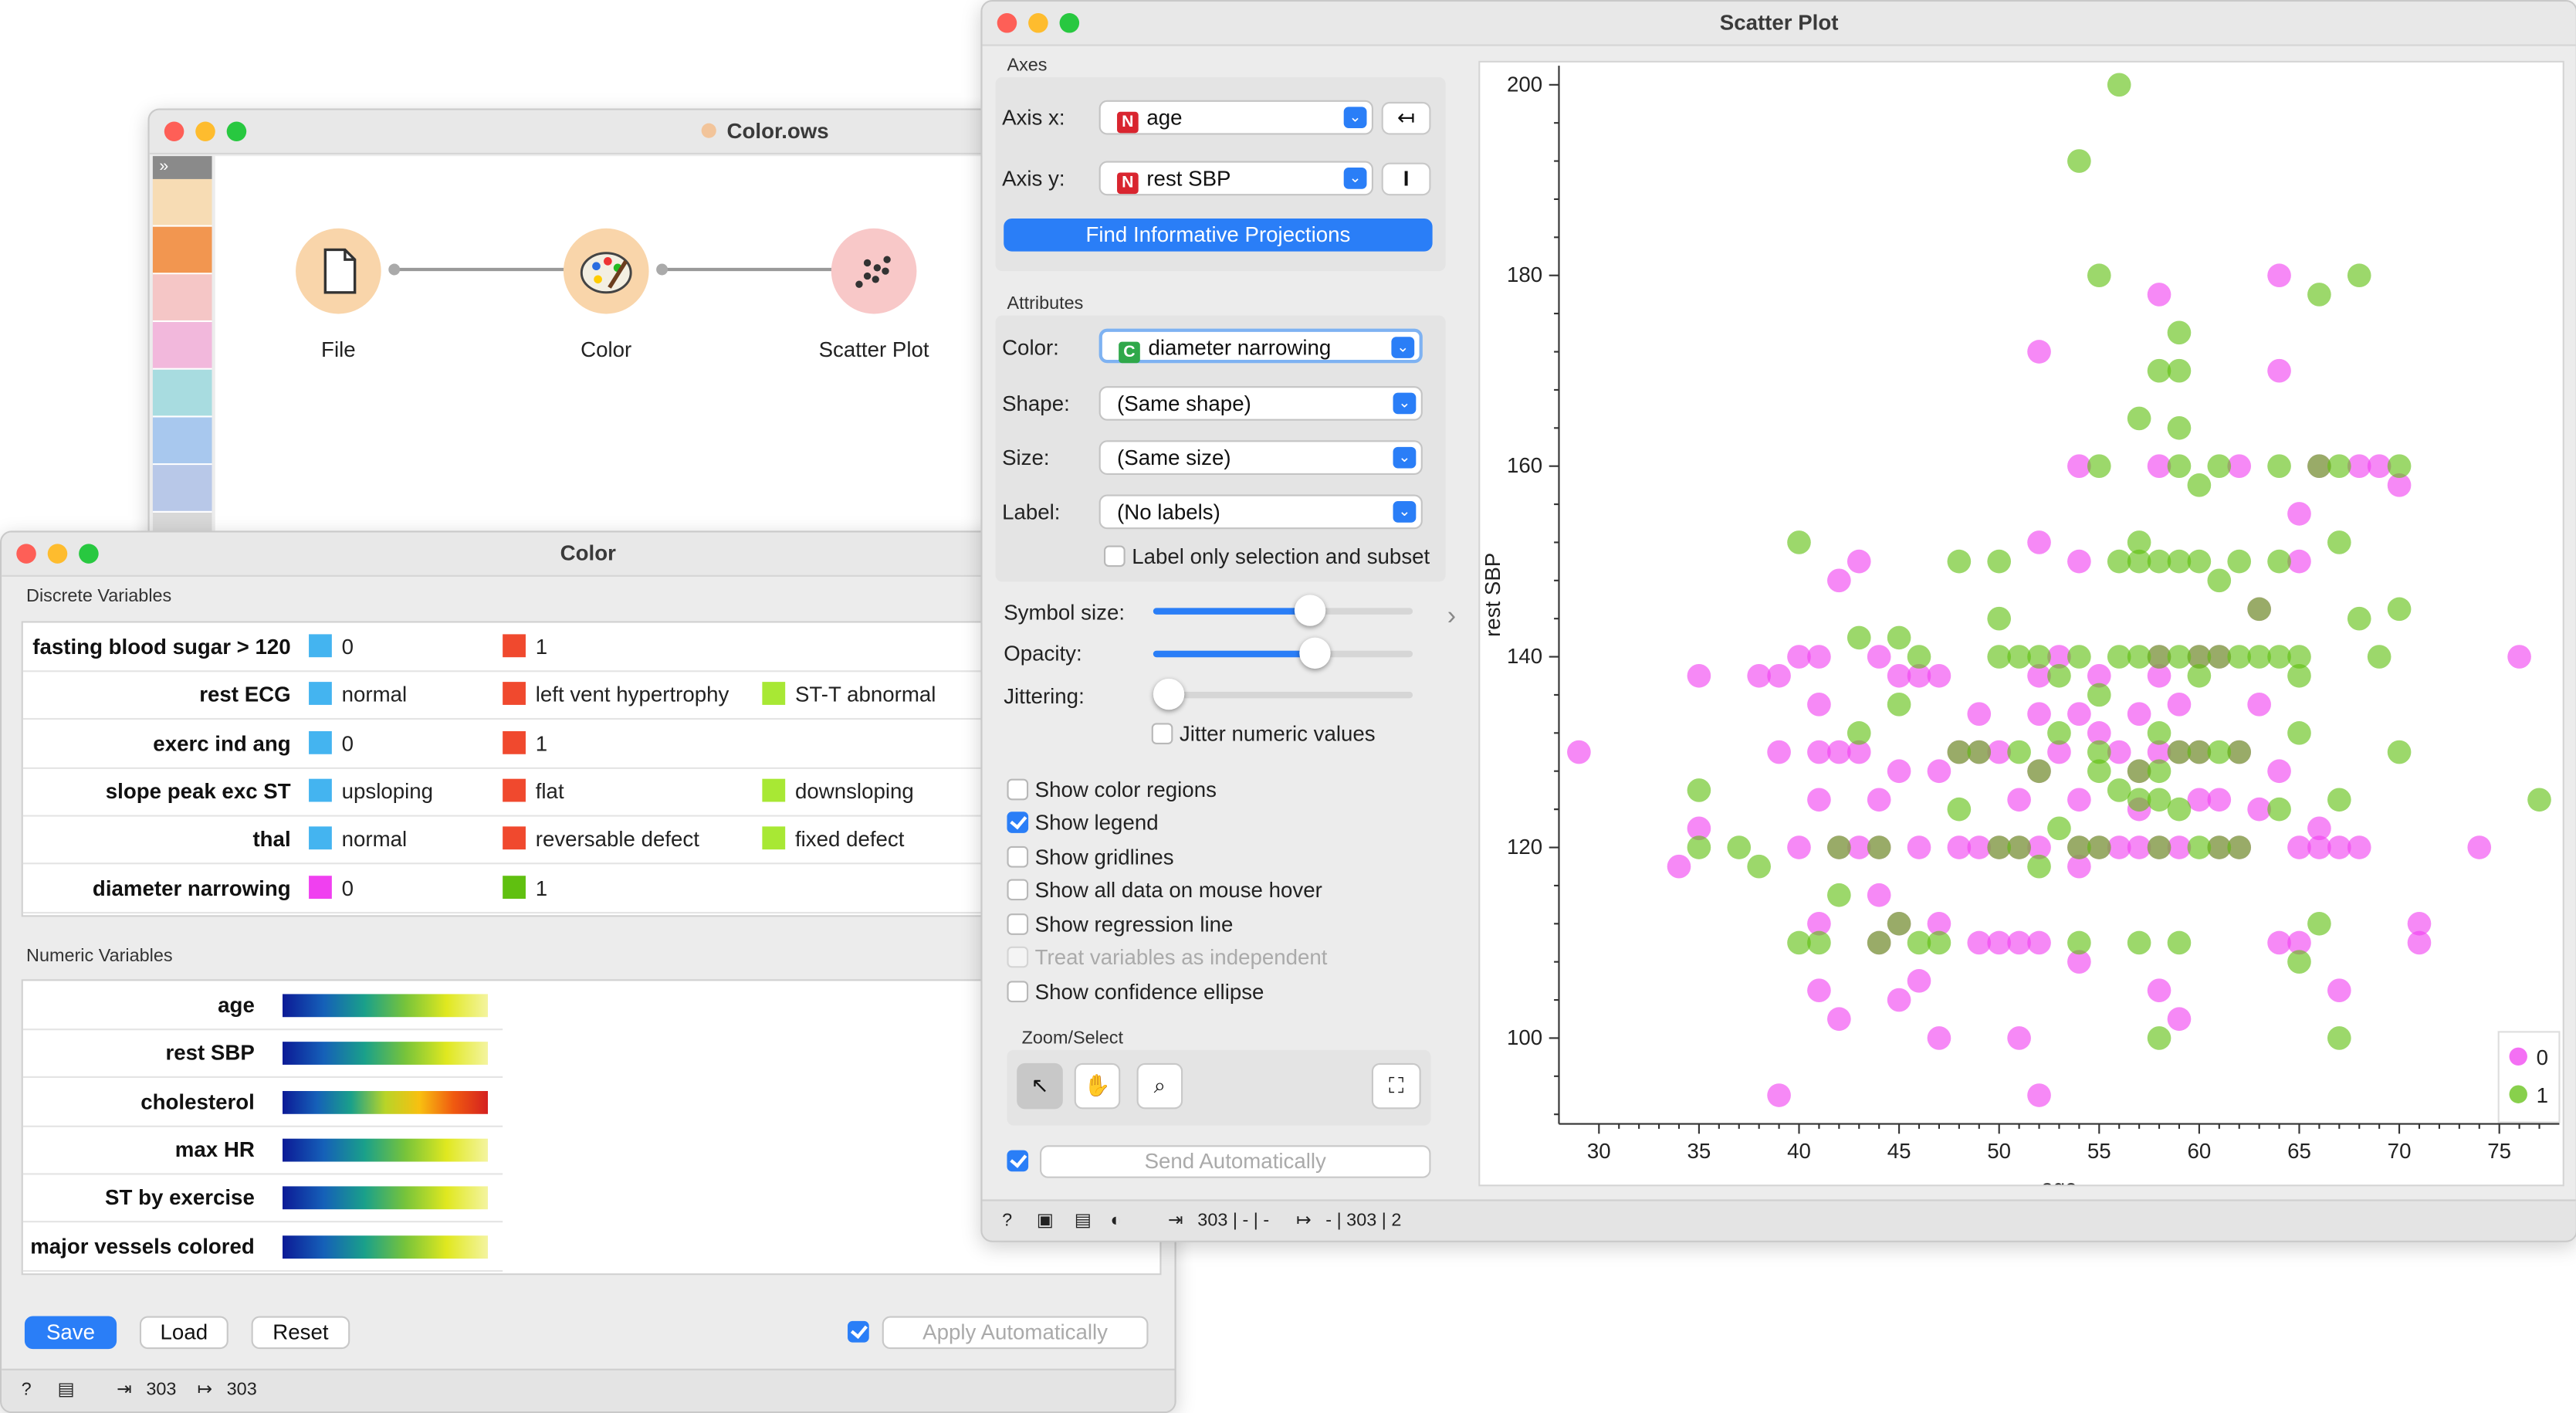 The height and width of the screenshot is (1413, 2576). What do you see at coordinates (849, 839) in the screenshot?
I see `value-name: fixed defect` at bounding box center [849, 839].